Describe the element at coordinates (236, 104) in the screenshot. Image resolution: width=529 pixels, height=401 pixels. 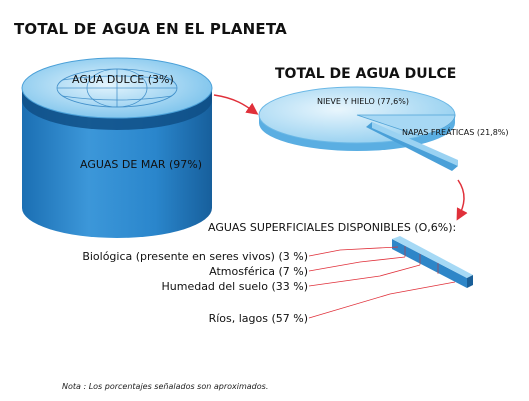
I see `arrow-to-freshwater` at that location.